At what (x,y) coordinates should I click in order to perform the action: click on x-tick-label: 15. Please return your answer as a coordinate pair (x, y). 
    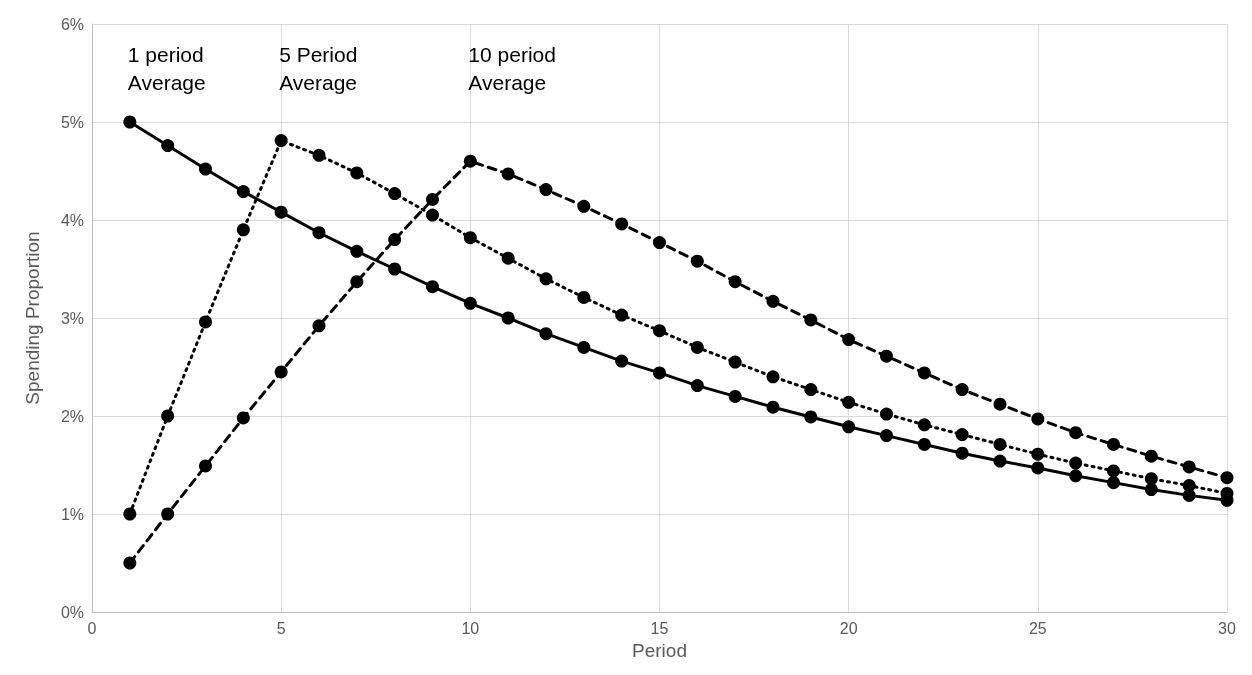
    Looking at the image, I should click on (659, 628).